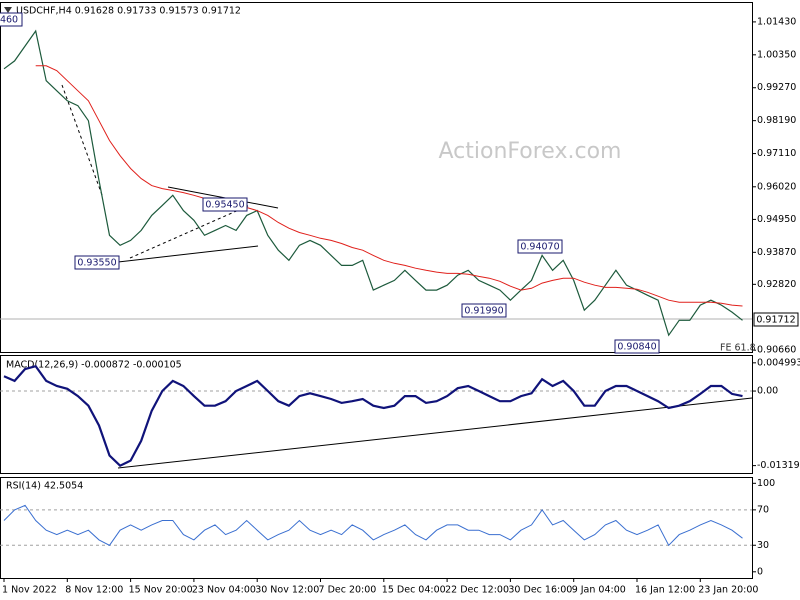  Describe the element at coordinates (665, 590) in the screenshot. I see `x-tick-label: 16 Jan 12:00` at that location.